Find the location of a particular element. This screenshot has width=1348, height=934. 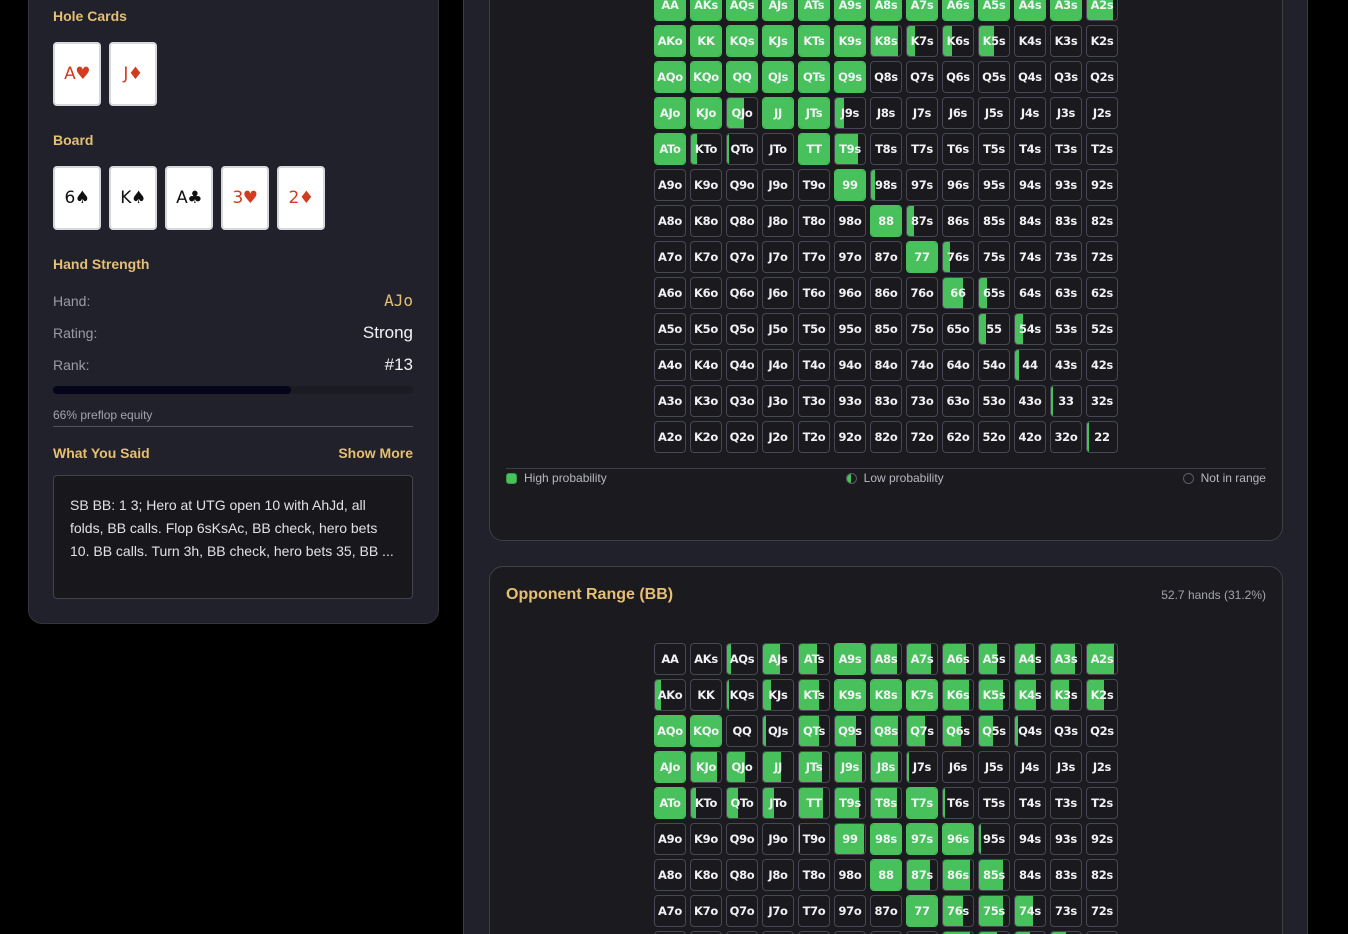

range-cell-J2o: J2o is located at coordinates (778, 437).